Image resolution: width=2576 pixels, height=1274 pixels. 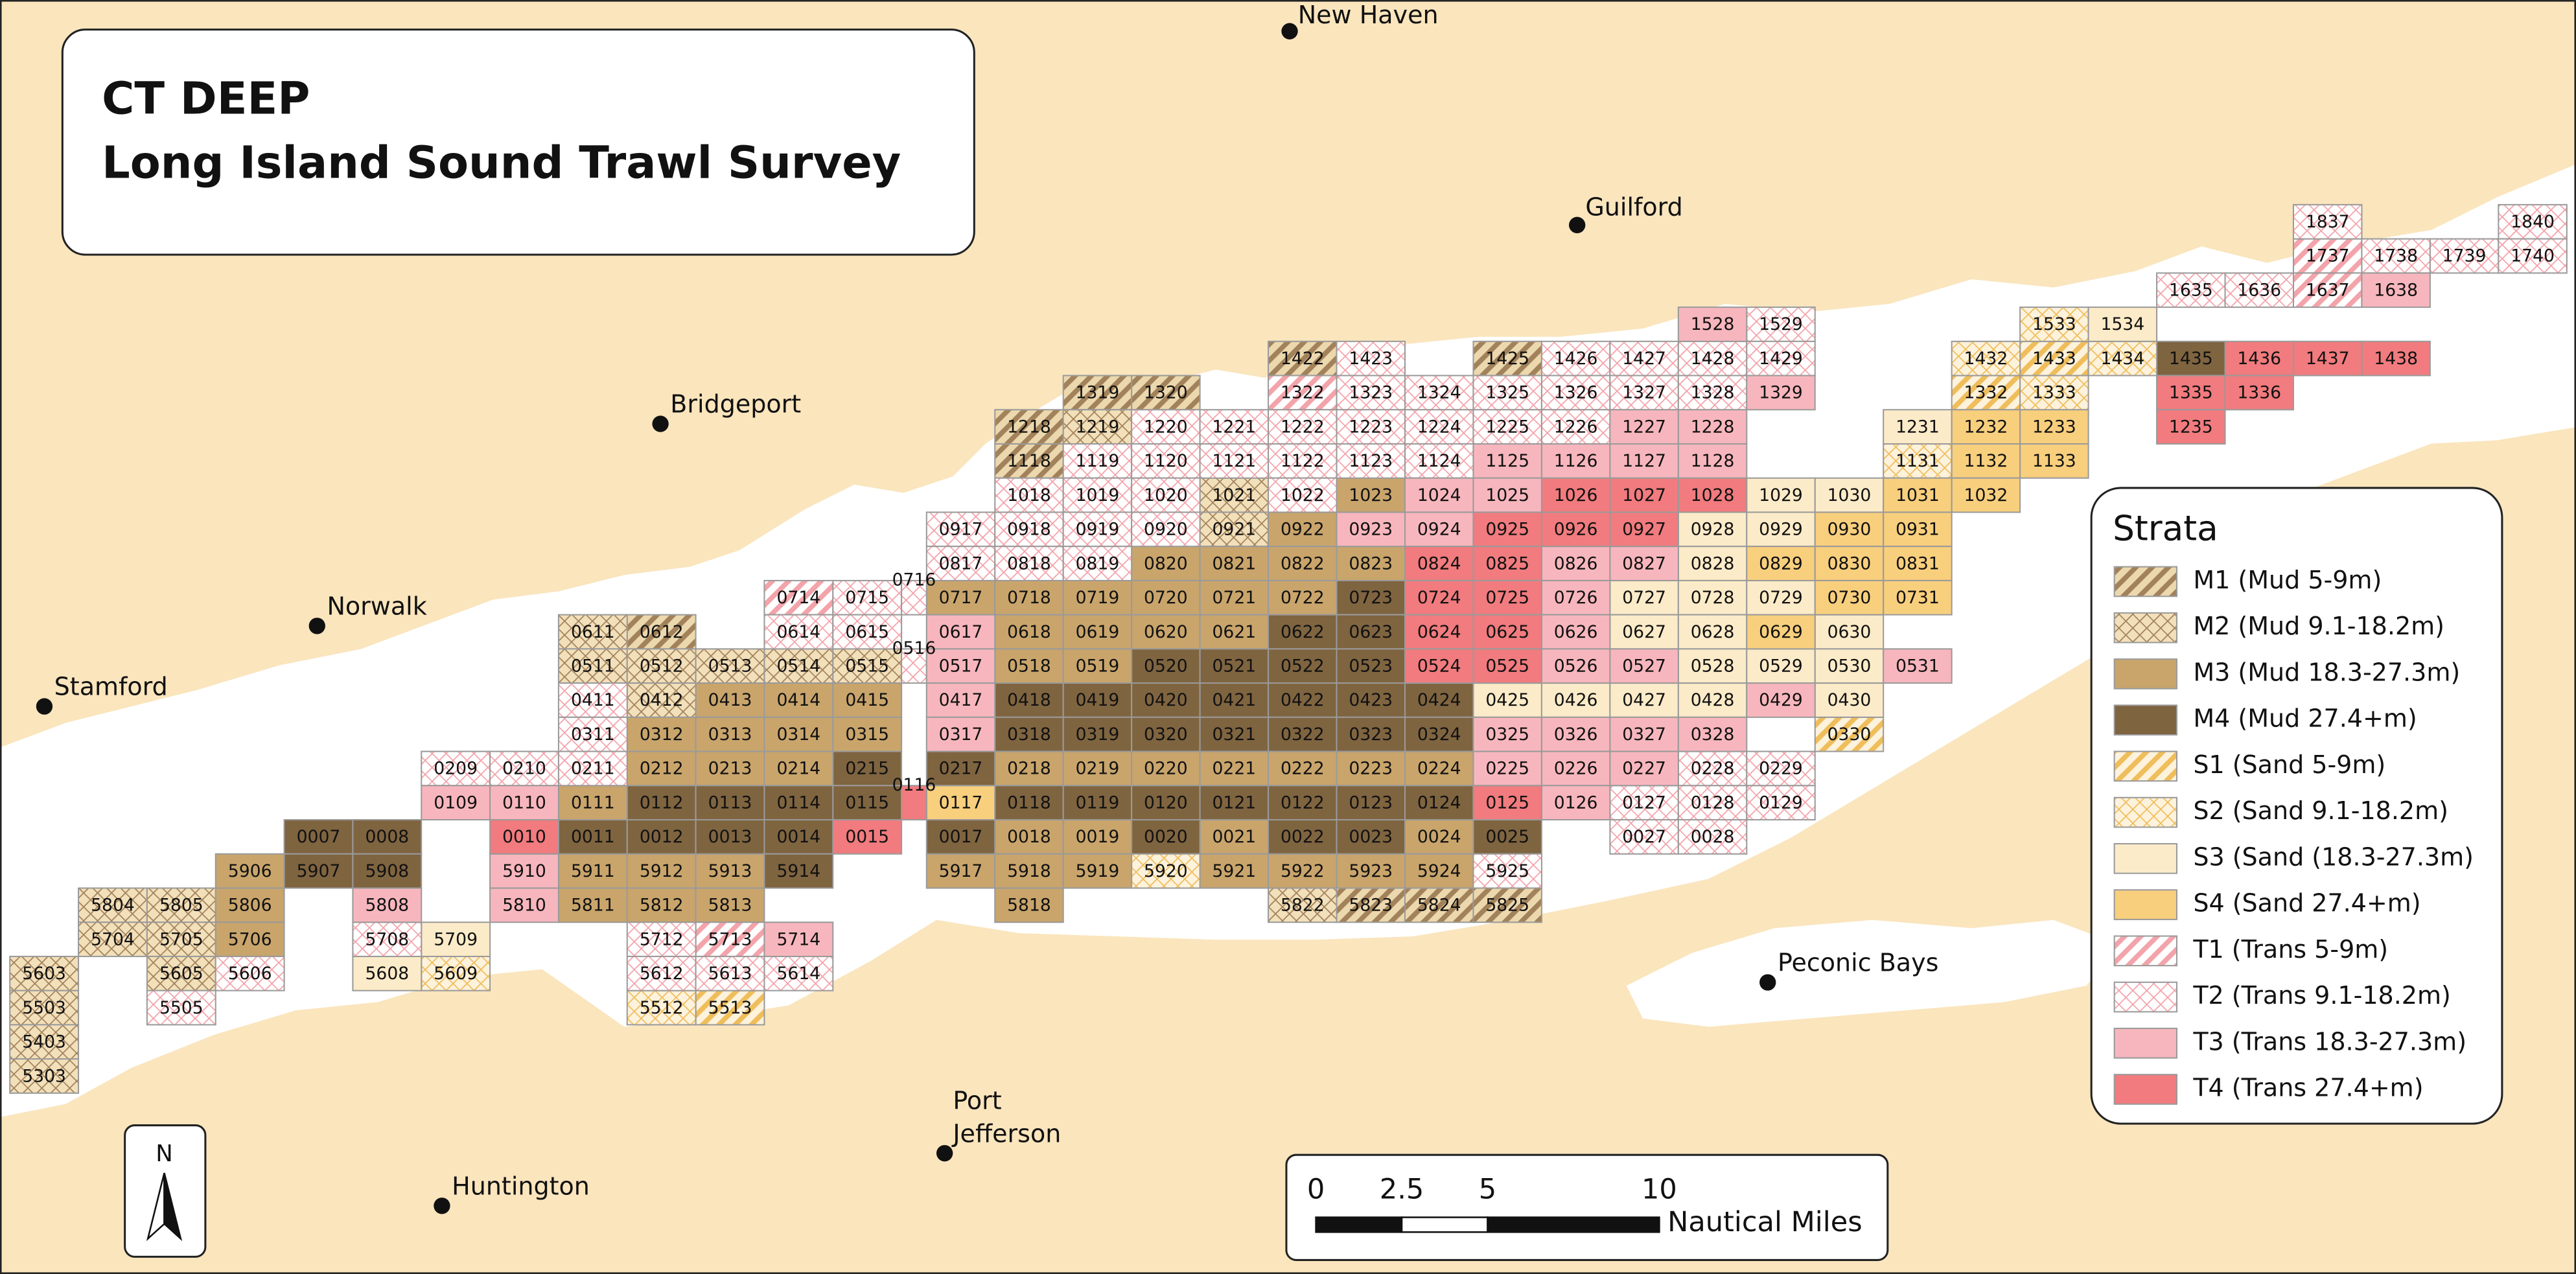 I want to click on cell-label: 5709, so click(x=456, y=939).